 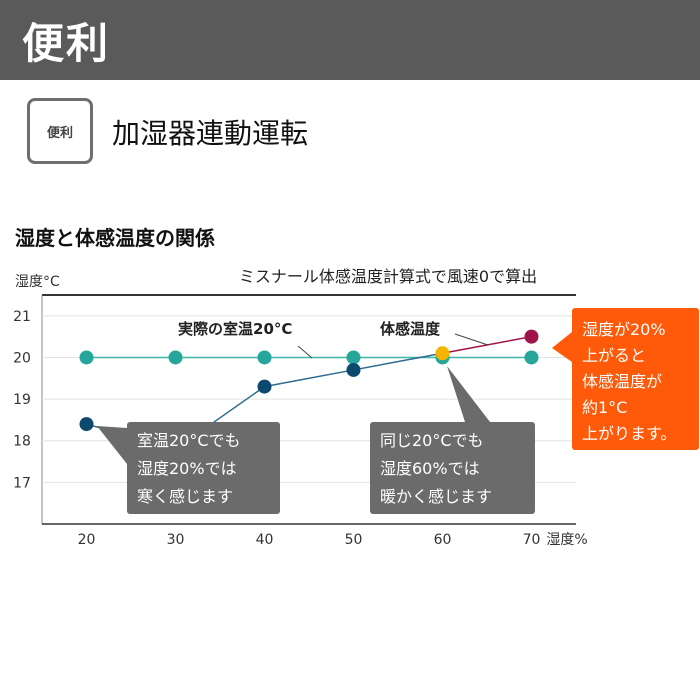 What do you see at coordinates (265, 540) in the screenshot?
I see `x-tick-40: 40` at bounding box center [265, 540].